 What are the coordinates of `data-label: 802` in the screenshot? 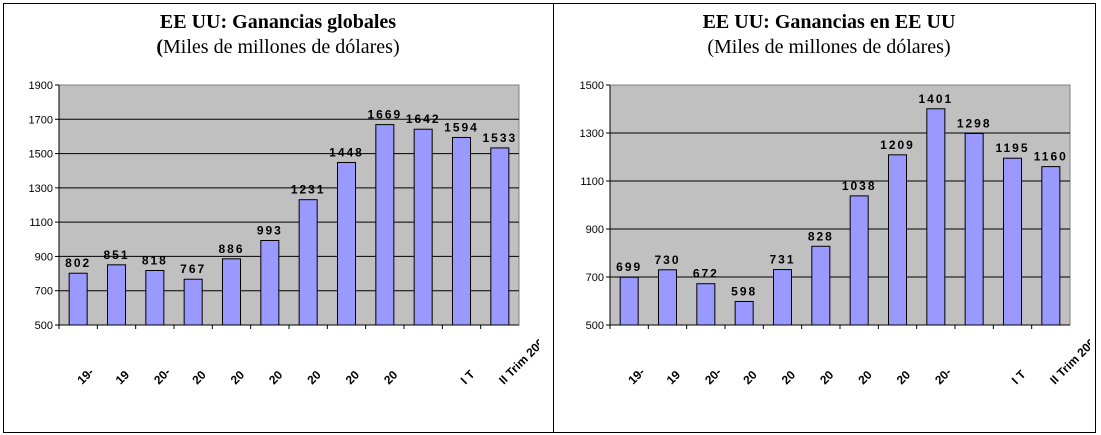 It's located at (78, 263).